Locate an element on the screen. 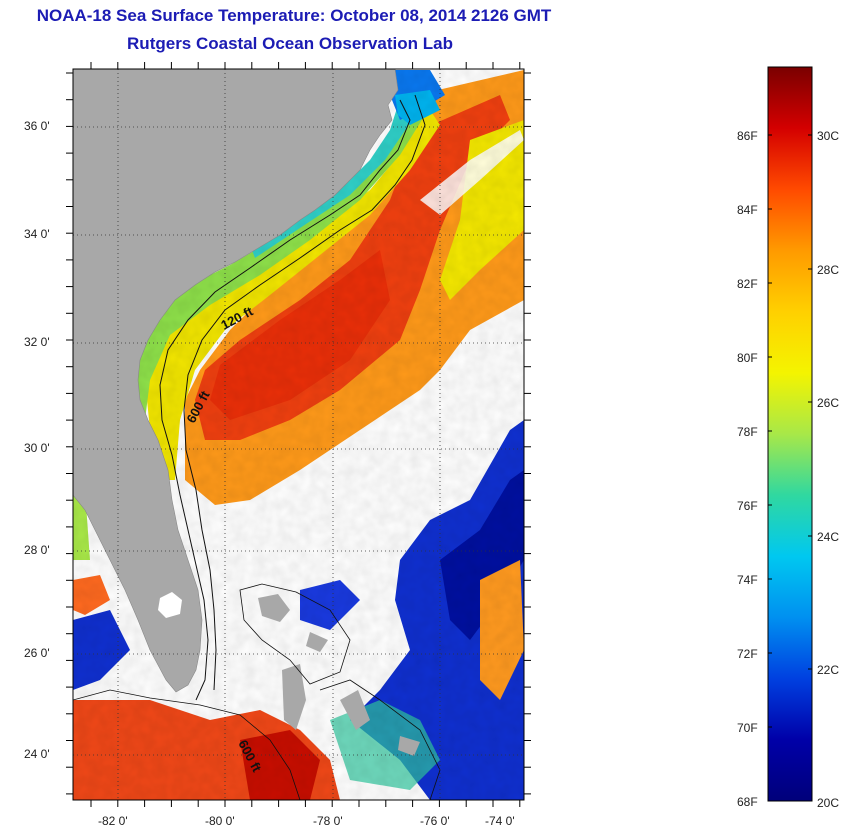 This screenshot has width=849, height=832. contour-bahamas is located at coordinates (295, 634).